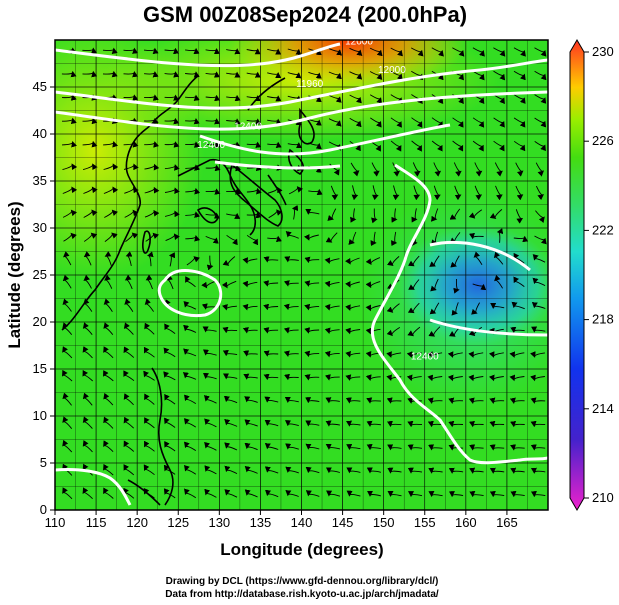 The image size is (619, 605). I want to click on y-tick-label: 25, so click(40, 274).